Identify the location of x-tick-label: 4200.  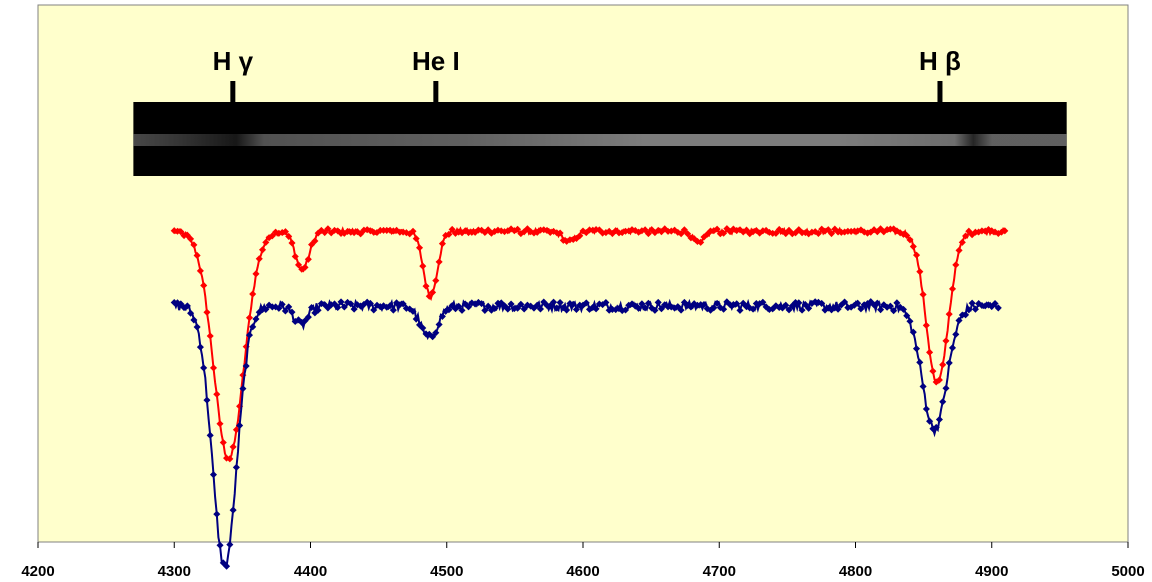
(37, 571).